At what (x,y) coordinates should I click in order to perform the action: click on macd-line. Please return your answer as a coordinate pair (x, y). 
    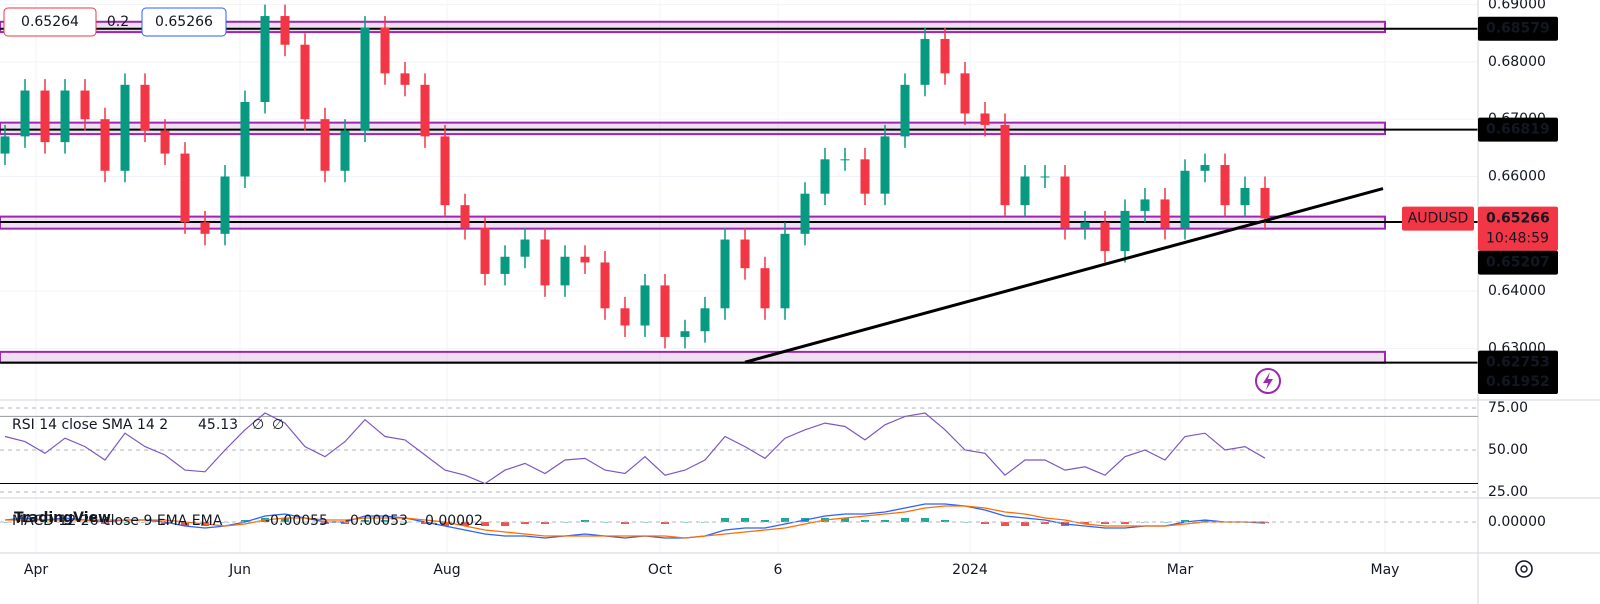
    Looking at the image, I should click on (635, 521).